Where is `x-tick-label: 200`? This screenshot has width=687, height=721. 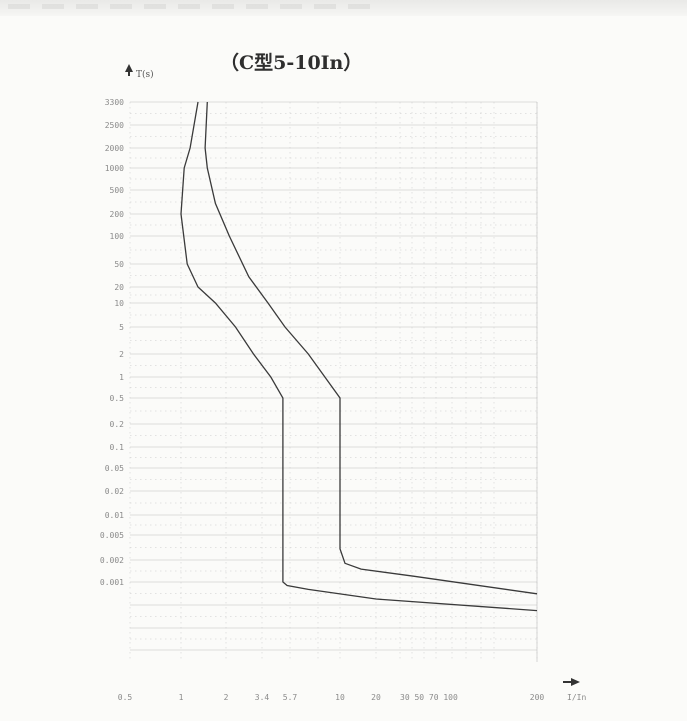
x-tick-label: 200 is located at coordinates (537, 697).